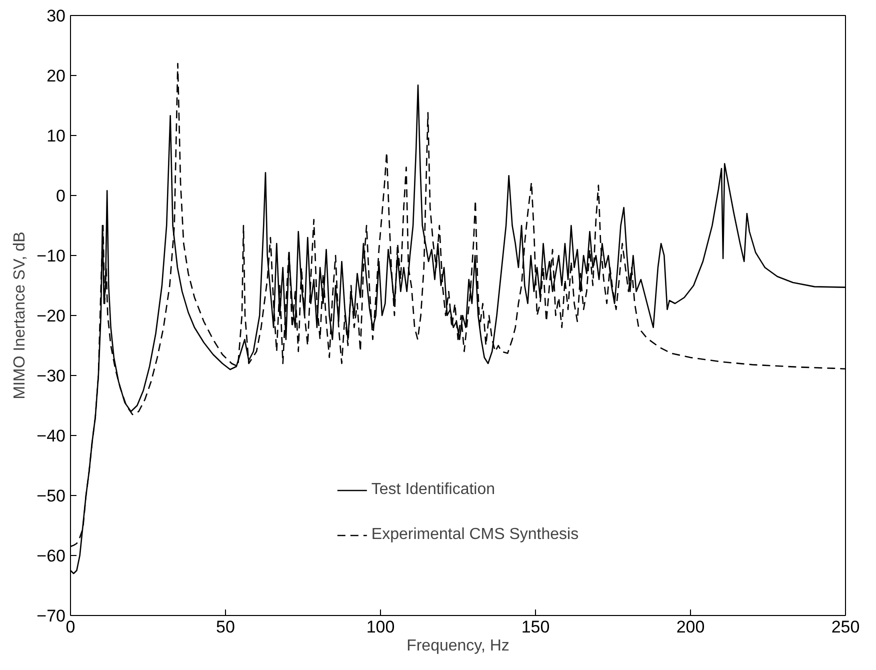 Image resolution: width=876 pixels, height=670 pixels. I want to click on x-tick-label: 100, so click(380, 627).